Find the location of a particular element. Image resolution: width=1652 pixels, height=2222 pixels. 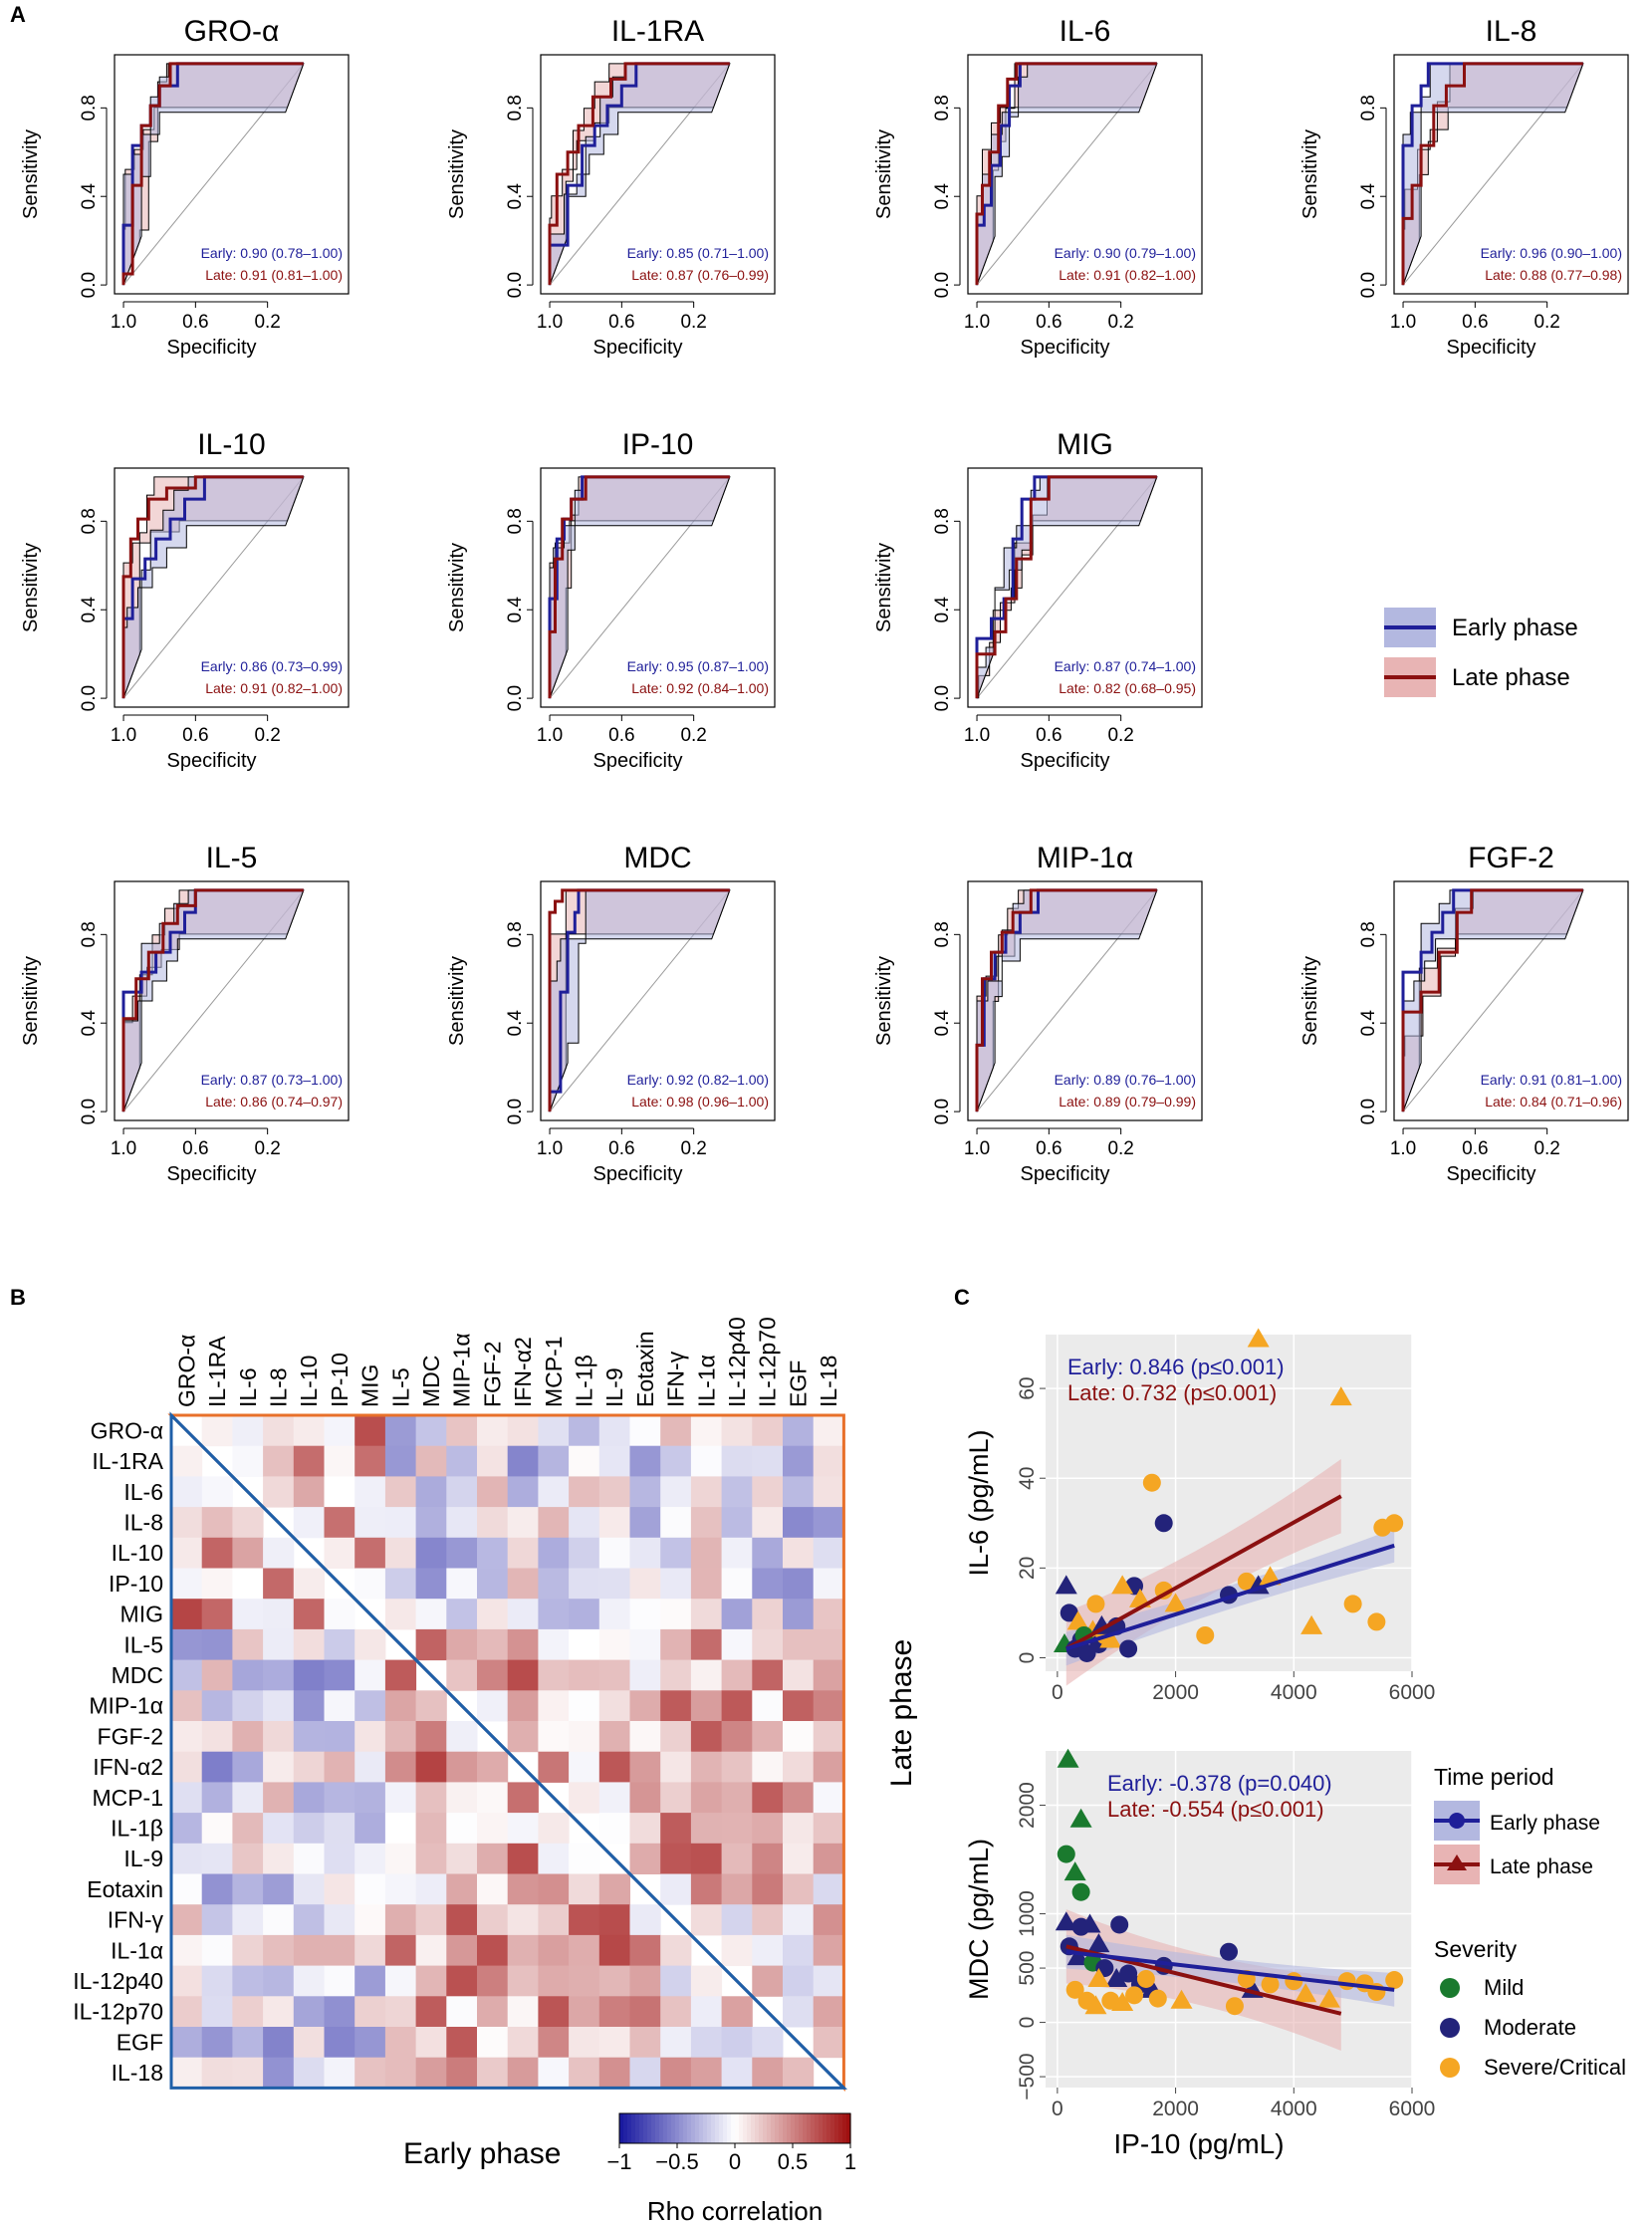

early-roc-curve is located at coordinates (1492, 174).